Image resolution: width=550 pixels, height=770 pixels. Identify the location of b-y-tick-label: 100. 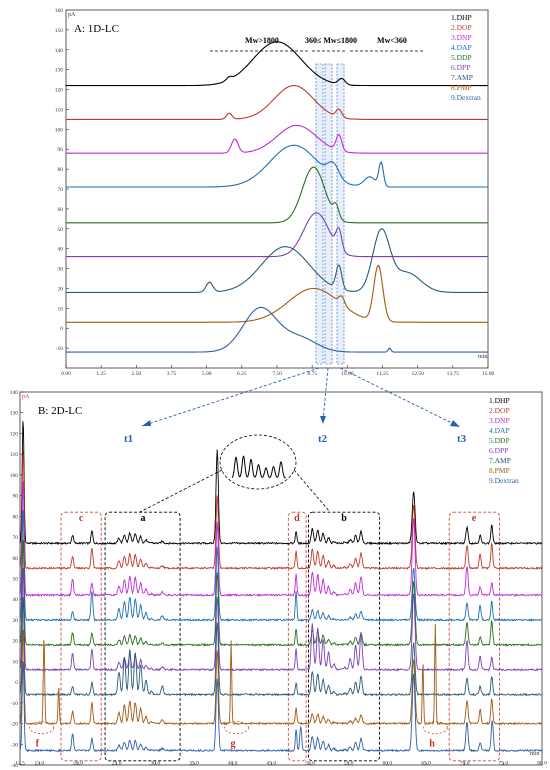
(14, 476).